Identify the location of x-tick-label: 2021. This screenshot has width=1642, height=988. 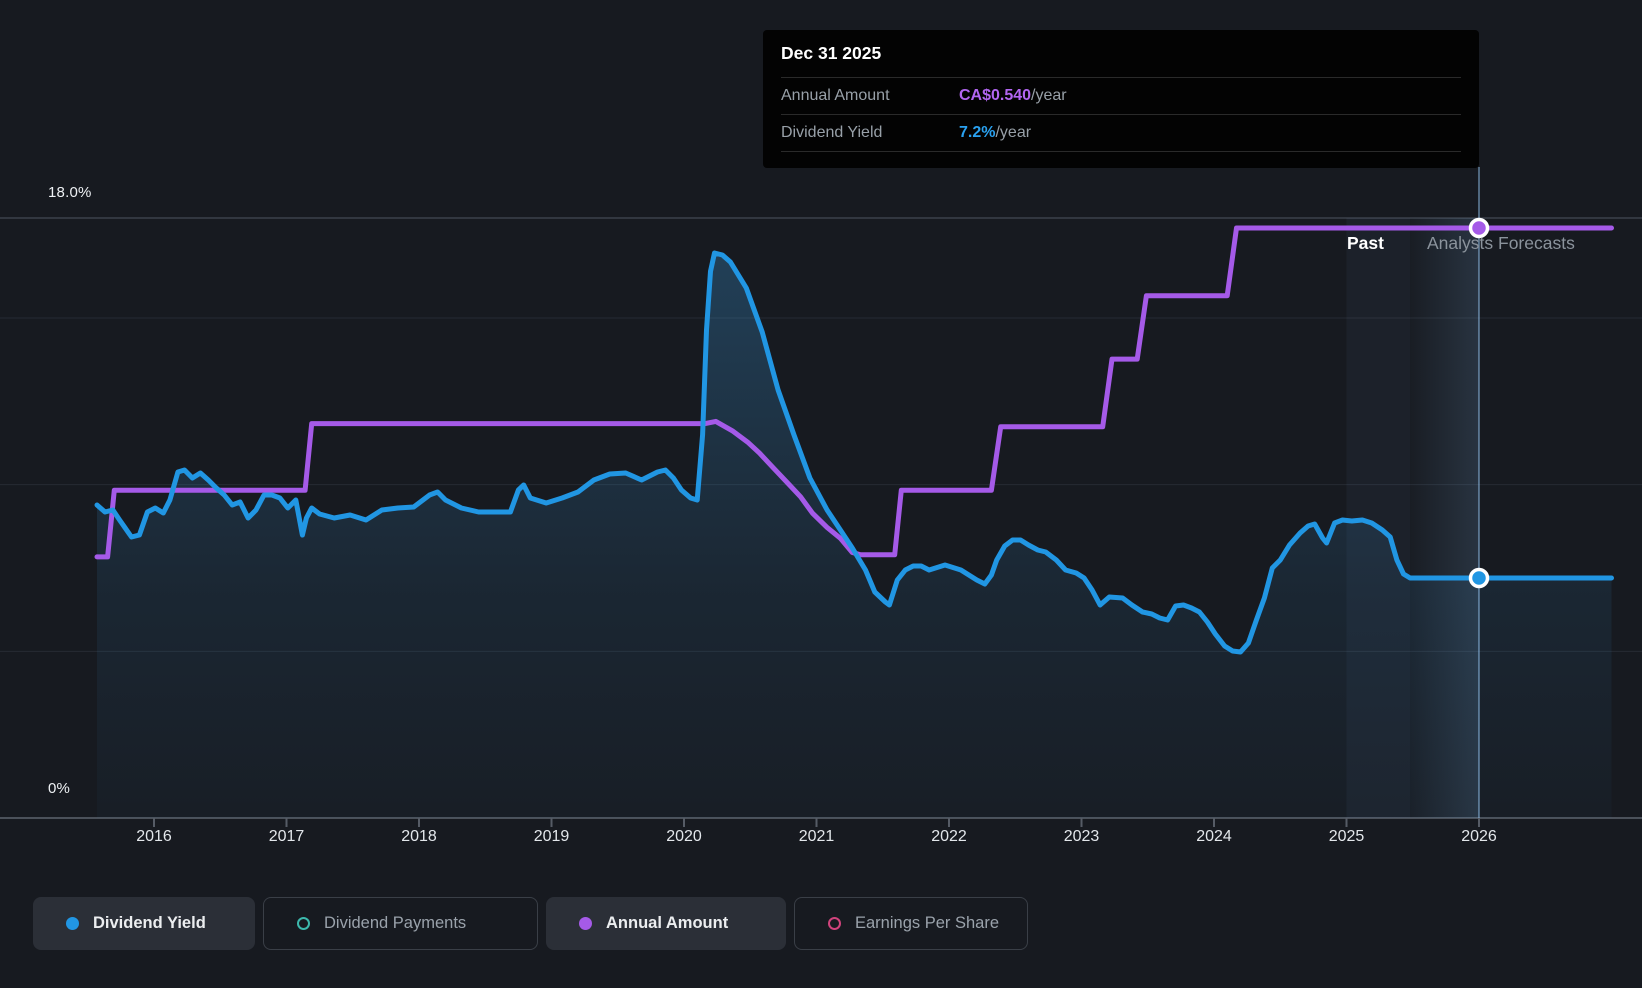
(816, 836).